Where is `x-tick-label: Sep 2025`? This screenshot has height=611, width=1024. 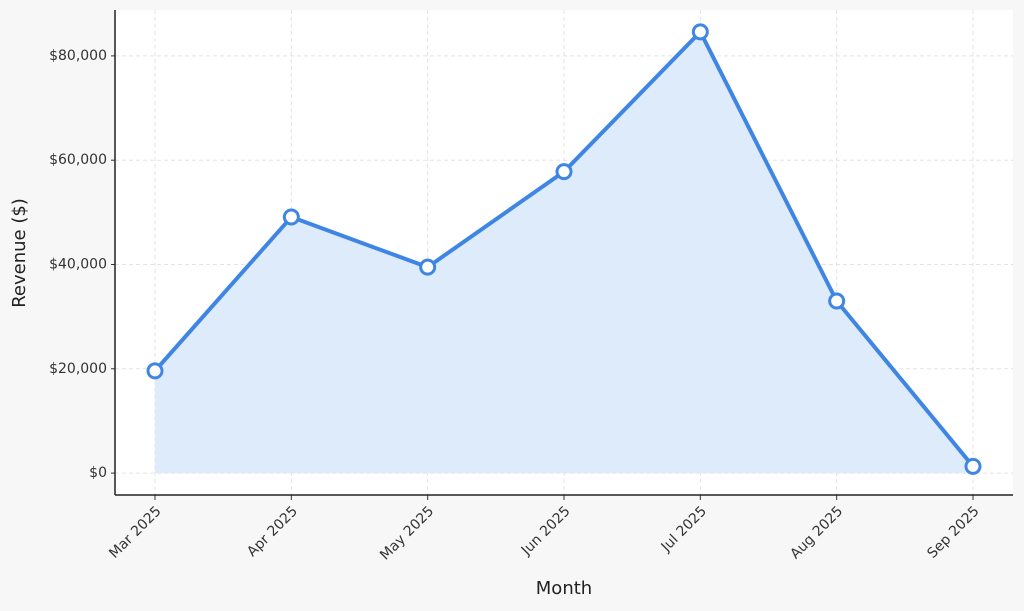
x-tick-label: Sep 2025 is located at coordinates (953, 532).